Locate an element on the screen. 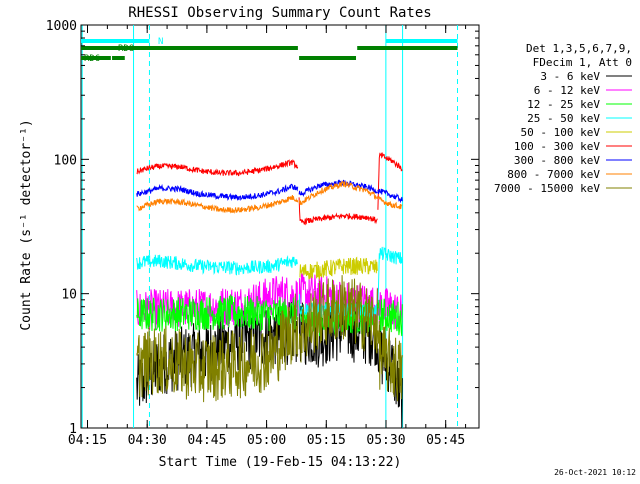 The width and height of the screenshot is (640, 484). status-bar-label-n: N is located at coordinates (160, 42).